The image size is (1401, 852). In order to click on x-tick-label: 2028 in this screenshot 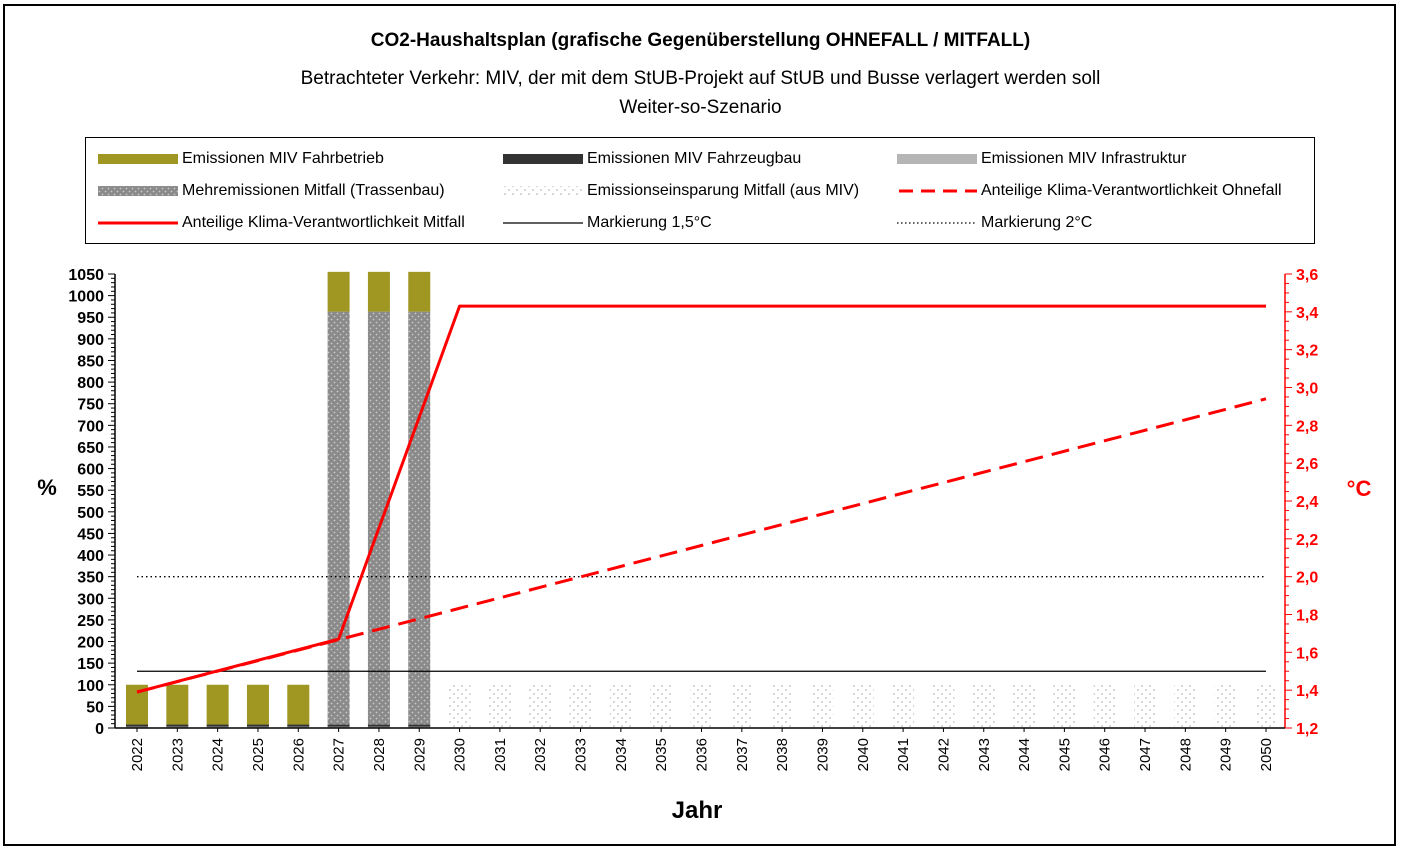, I will do `click(379, 754)`.